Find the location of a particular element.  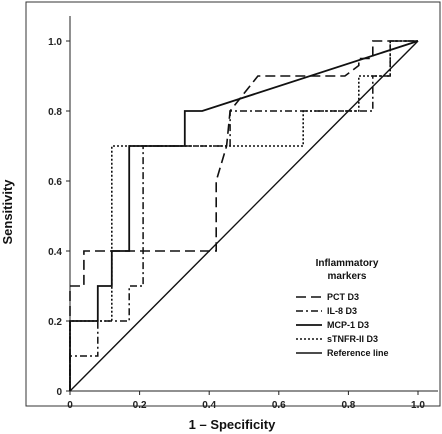

legend-label: sTNFR-II D3 is located at coordinates (352, 339).